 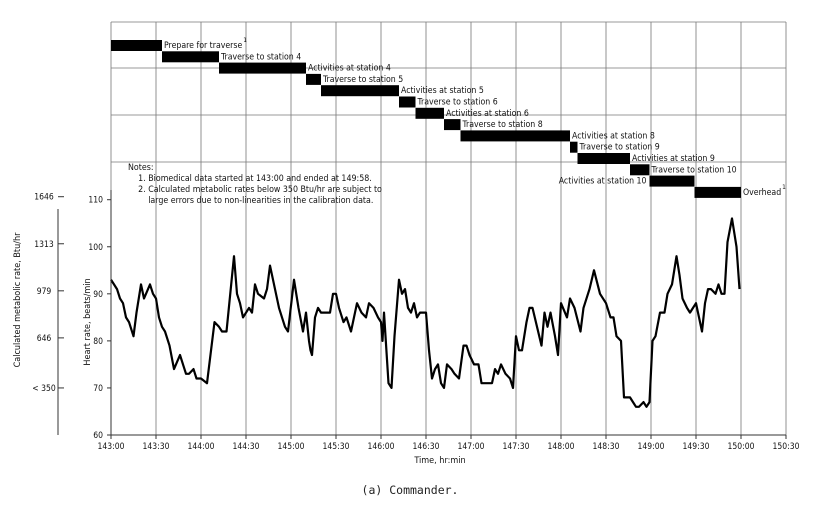 What do you see at coordinates (561, 447) in the screenshot?
I see `x-tick-label: 148:00` at bounding box center [561, 447].